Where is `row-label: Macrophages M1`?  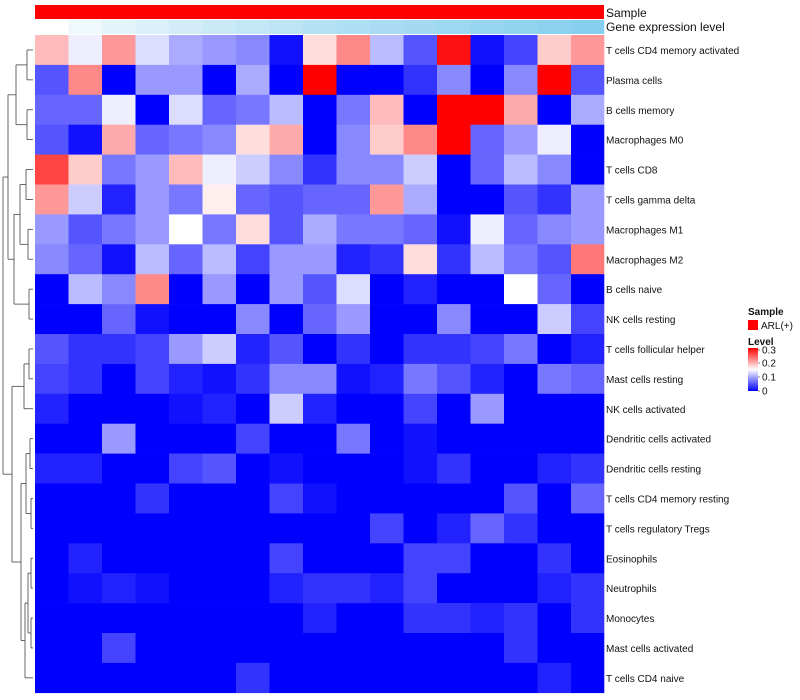
row-label: Macrophages M1 is located at coordinates (645, 230).